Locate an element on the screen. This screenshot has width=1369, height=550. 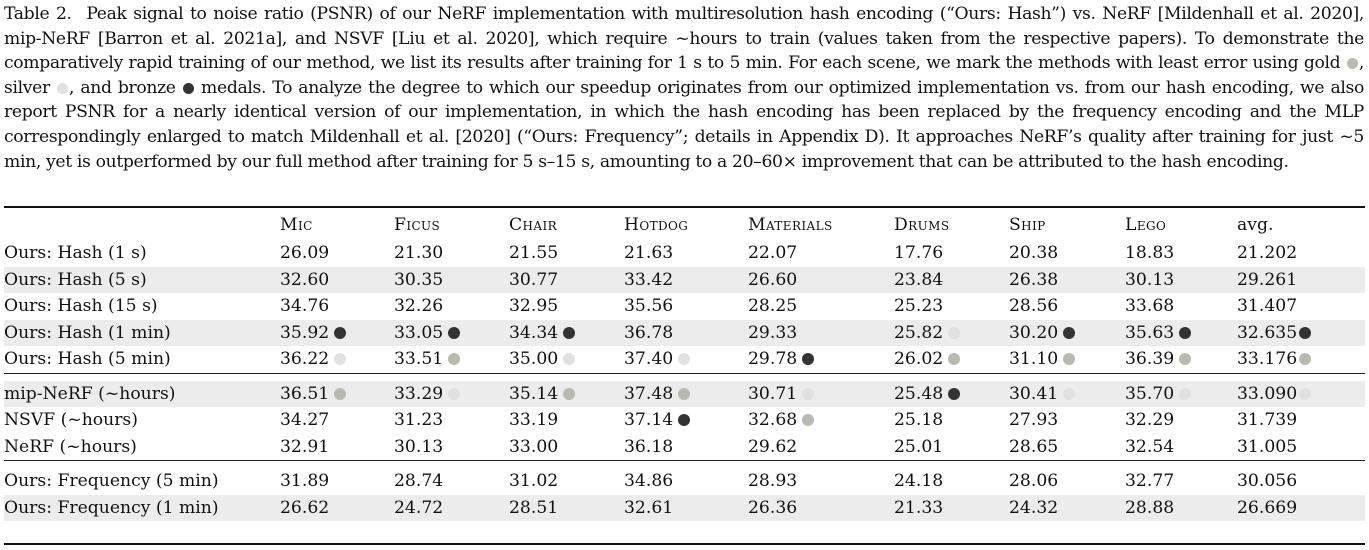
psnr-cell: 28.51 is located at coordinates (566, 507).